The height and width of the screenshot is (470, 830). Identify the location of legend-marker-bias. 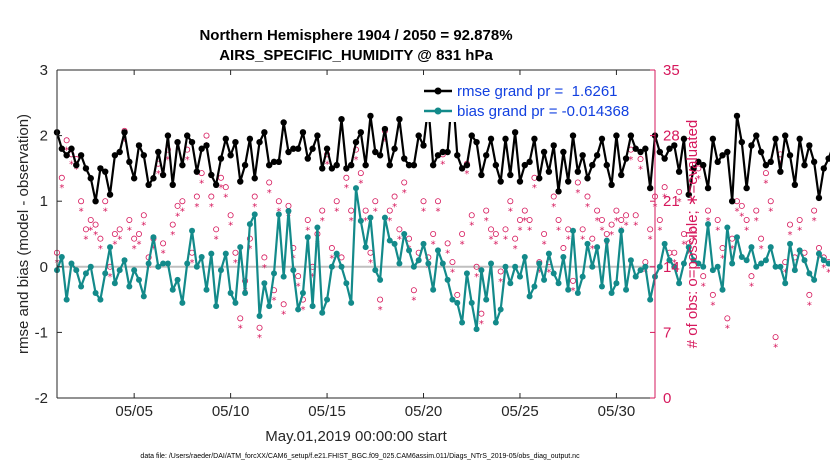
(438, 111).